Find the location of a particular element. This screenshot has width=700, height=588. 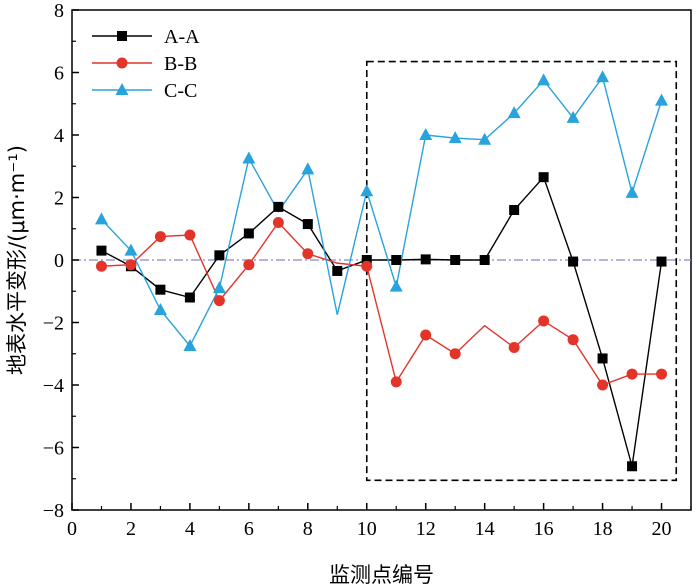

x-tick-label: 20 is located at coordinates (662, 529).